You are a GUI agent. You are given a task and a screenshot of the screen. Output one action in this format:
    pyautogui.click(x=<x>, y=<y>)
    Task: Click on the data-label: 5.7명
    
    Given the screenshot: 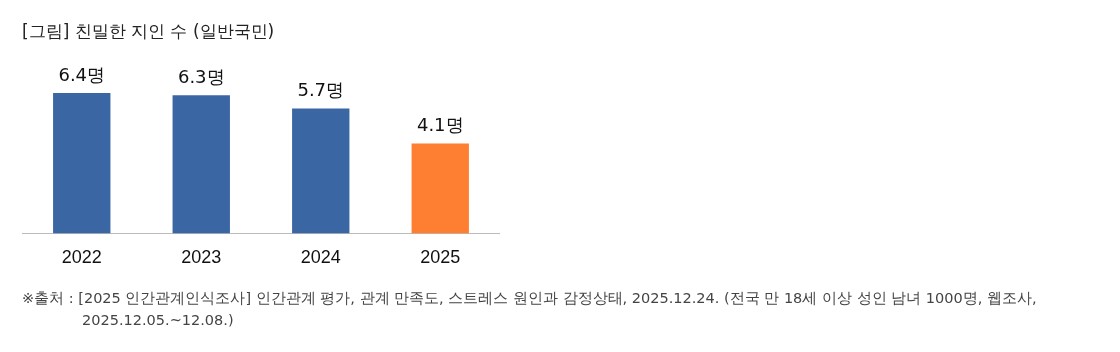 What is the action you would take?
    pyautogui.click(x=321, y=90)
    